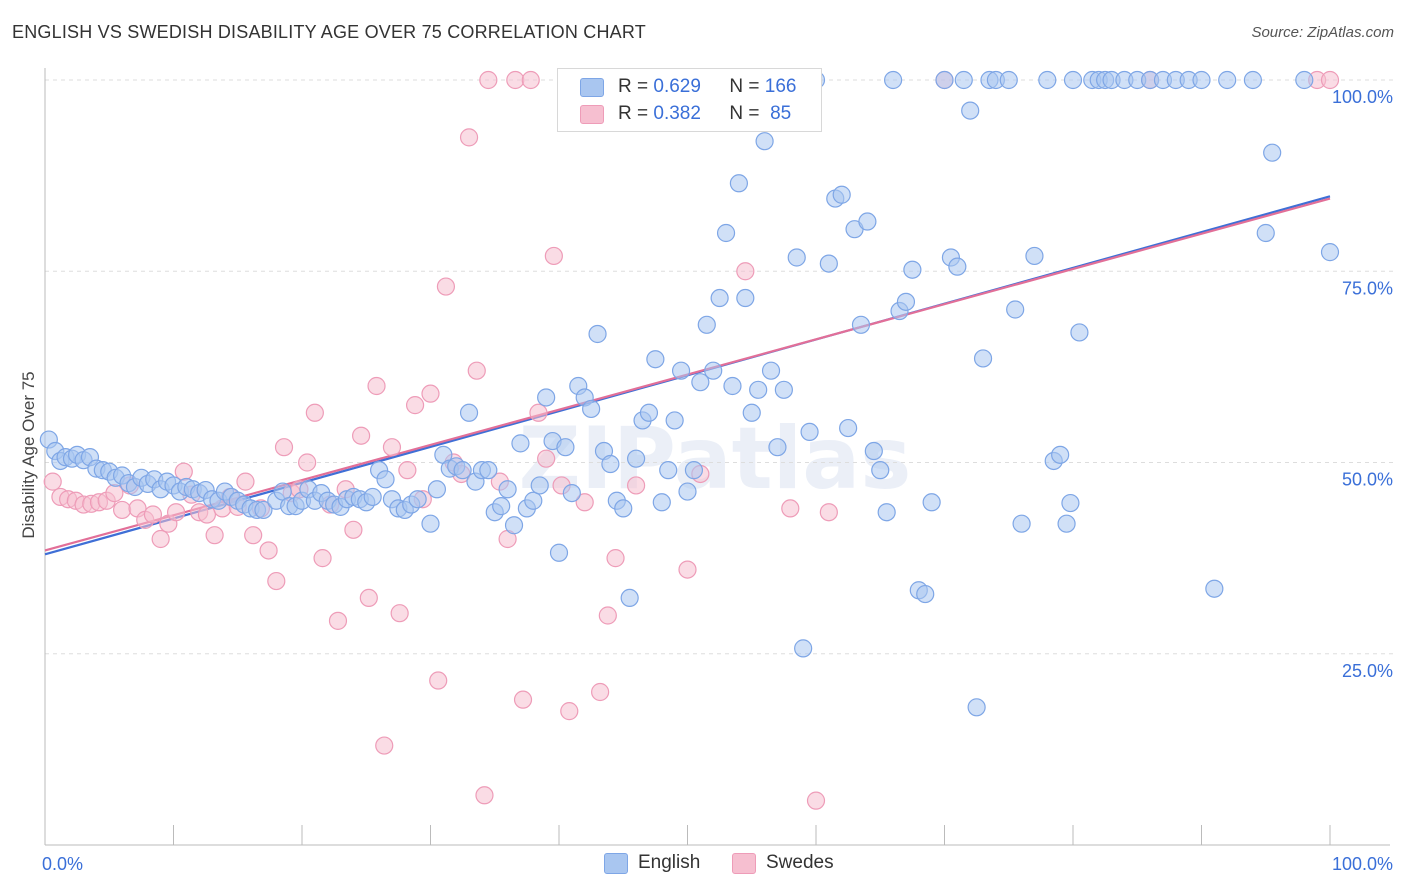 The height and width of the screenshot is (892, 1406). Describe the element at coordinates (652, 863) in the screenshot. I see `legend-item-english: English` at that location.